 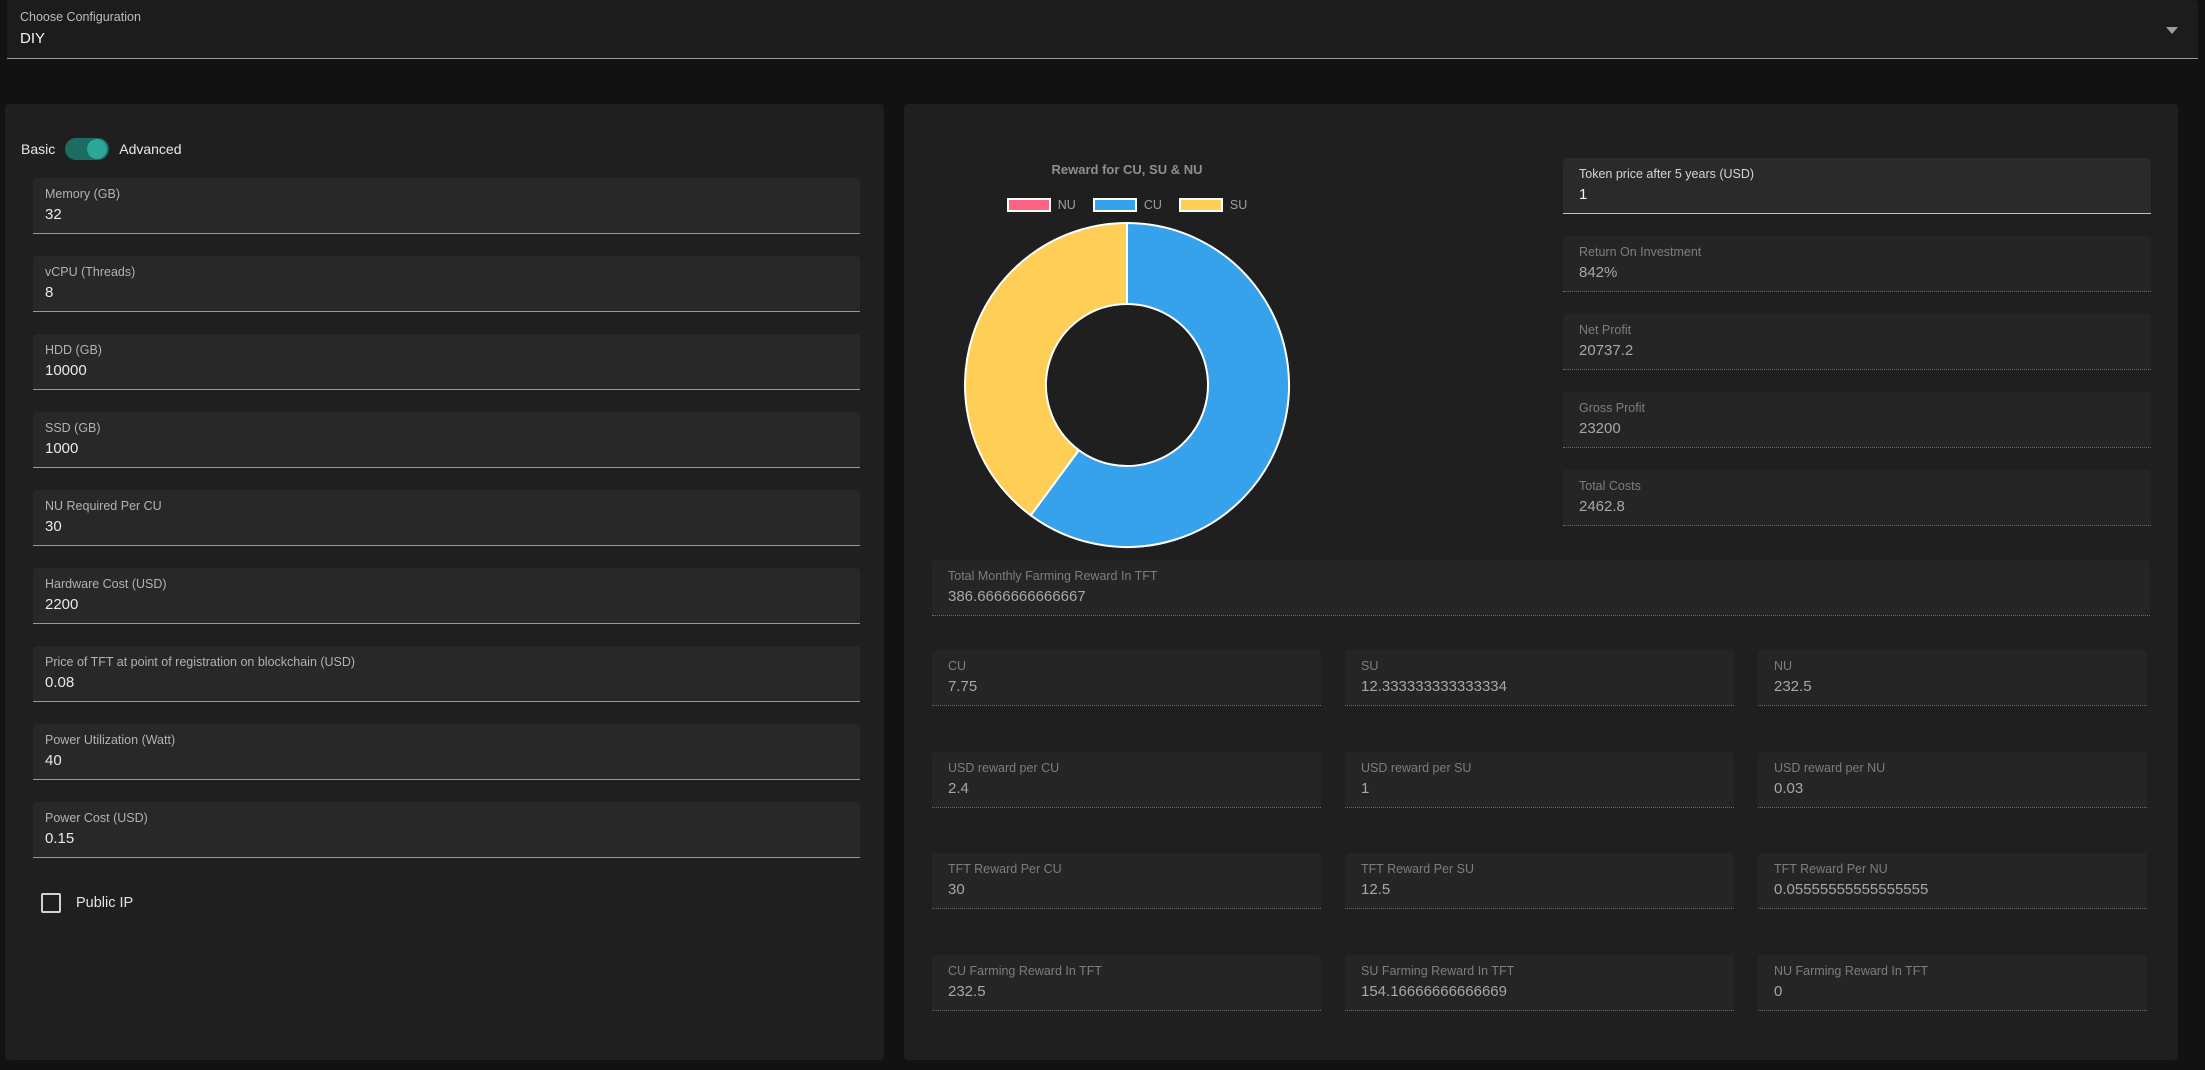 What do you see at coordinates (2172, 30) in the screenshot?
I see `chevron-down-icon` at bounding box center [2172, 30].